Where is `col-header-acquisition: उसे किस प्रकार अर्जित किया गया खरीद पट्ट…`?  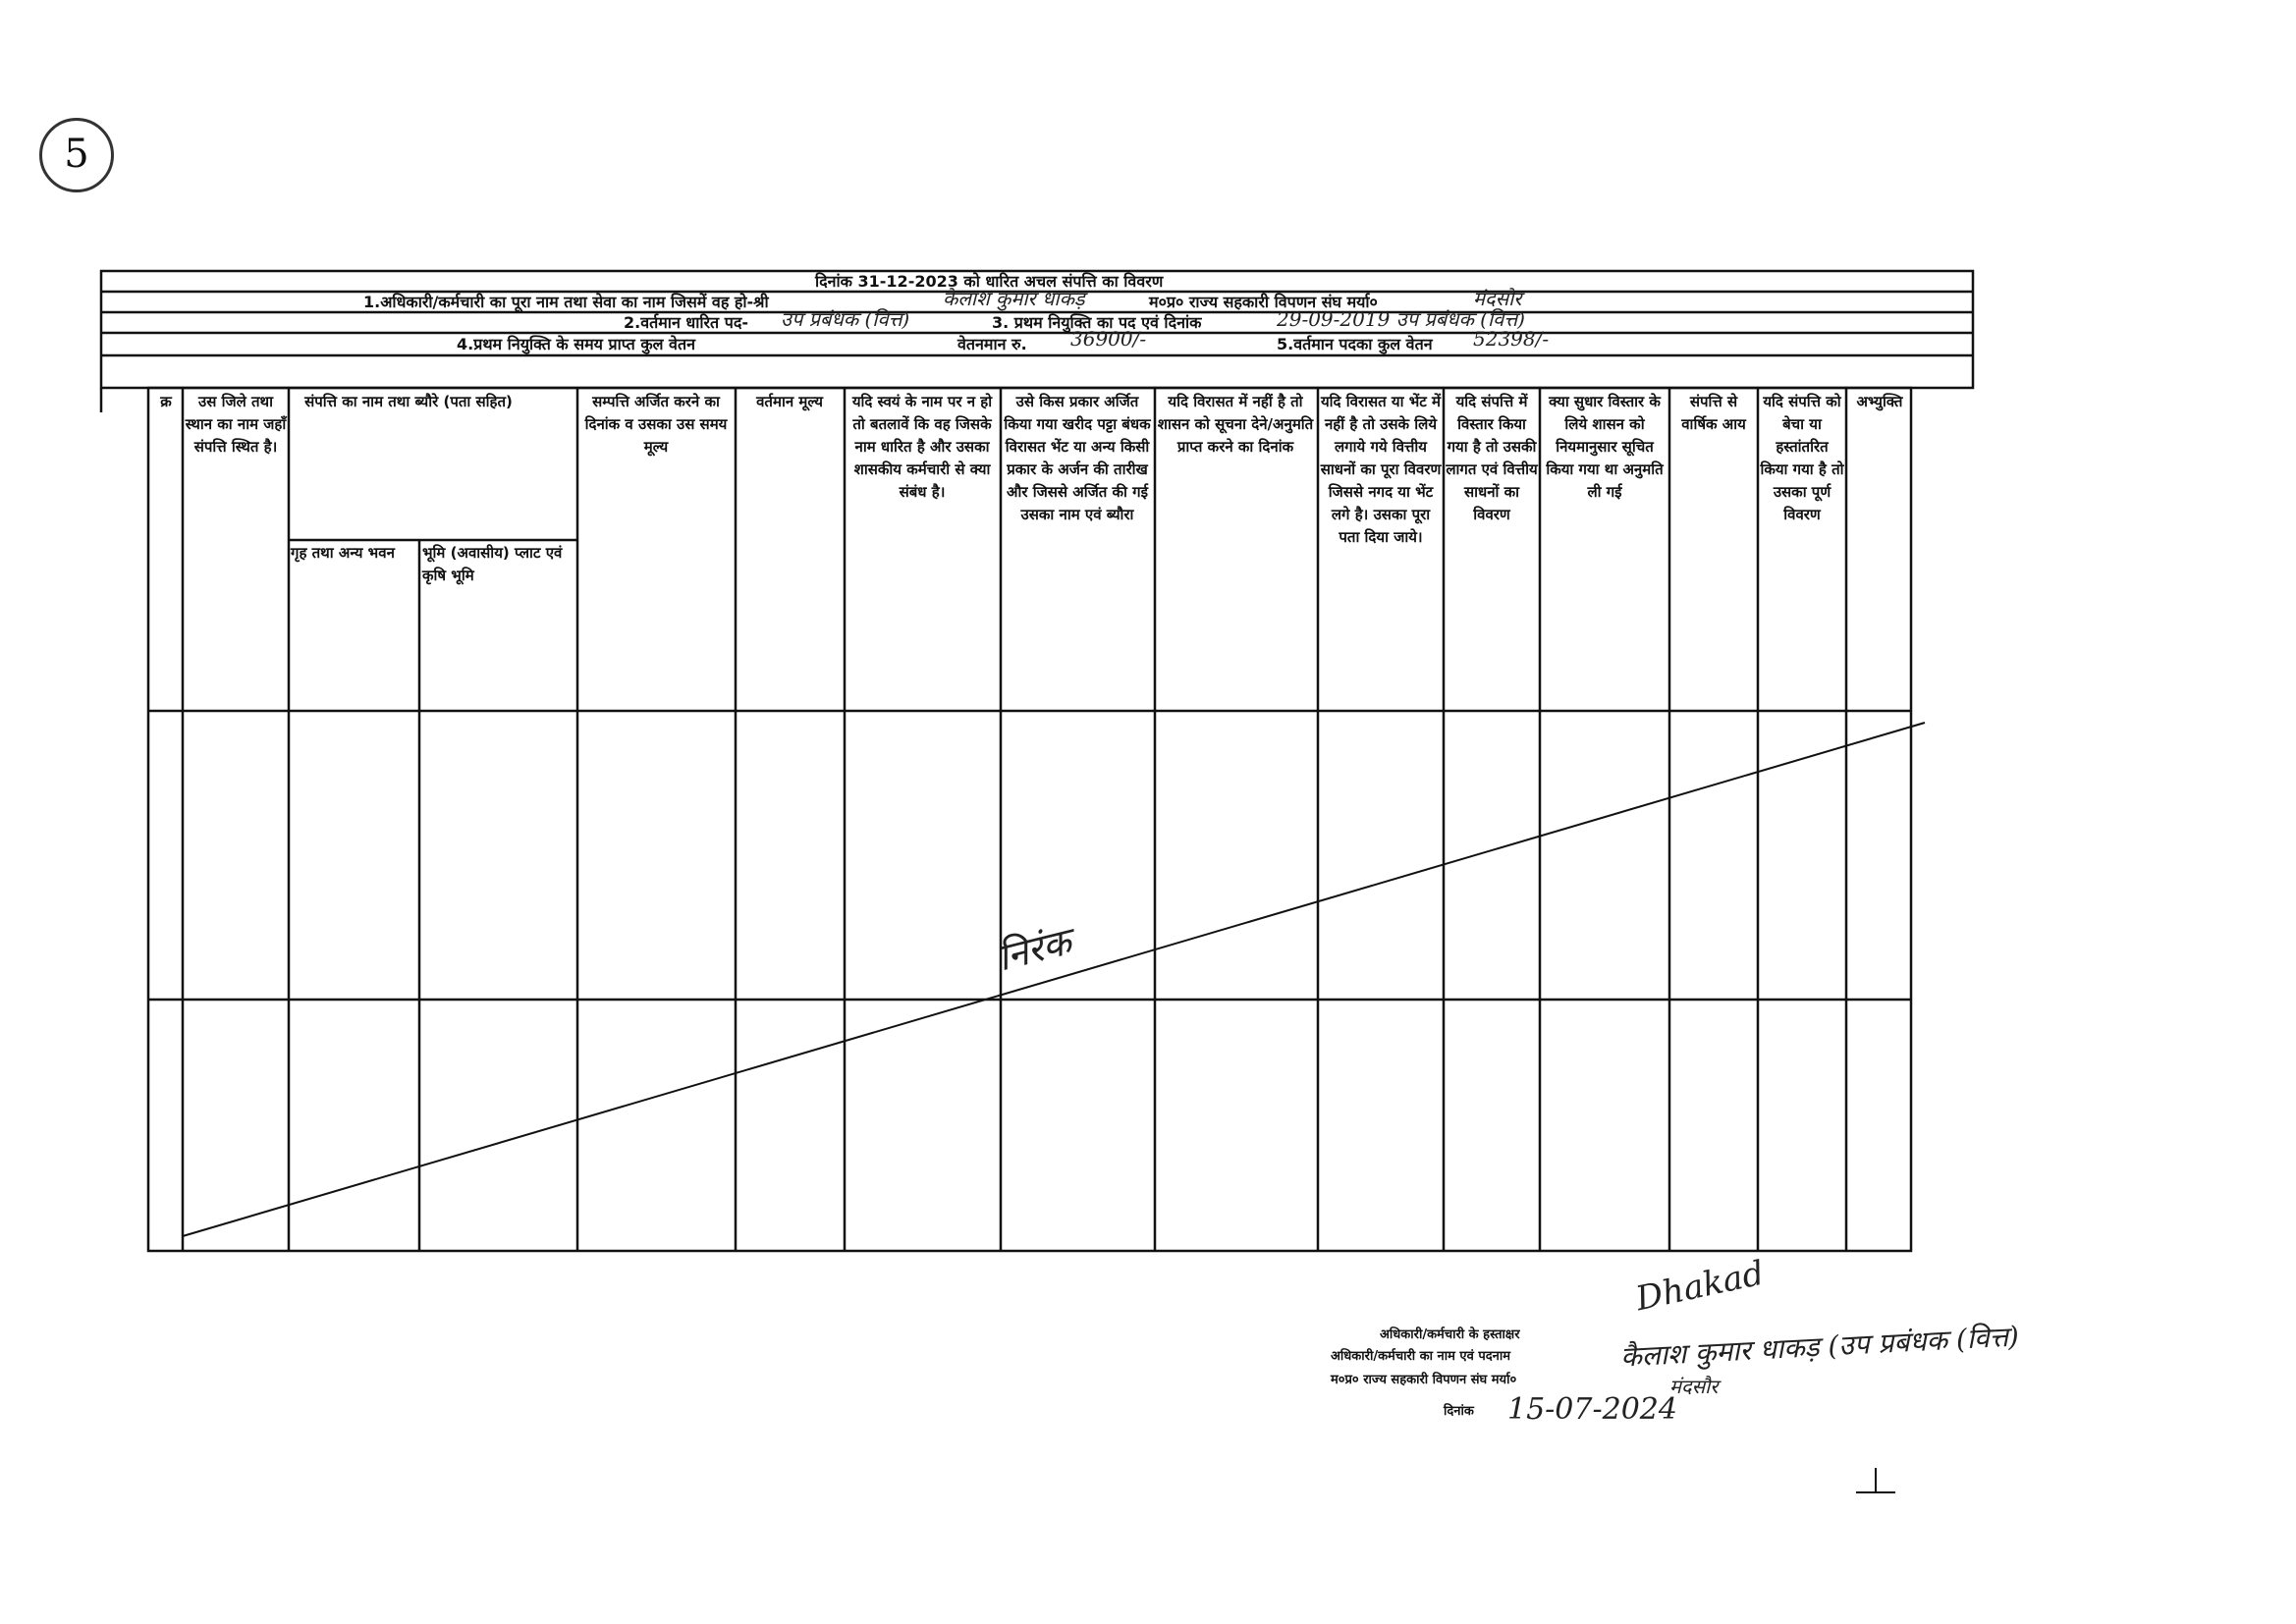
col-header-acquisition: उसे किस प्रकार अर्जित किया गया खरीद पट्ट… is located at coordinates (1077, 458).